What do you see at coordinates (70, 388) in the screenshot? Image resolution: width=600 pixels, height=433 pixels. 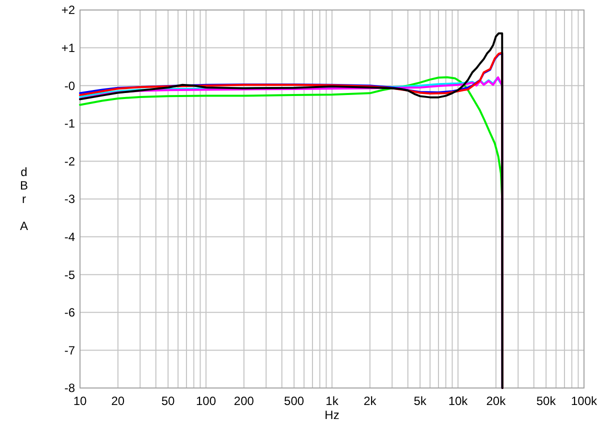 I see `y-tick-label: -8` at bounding box center [70, 388].